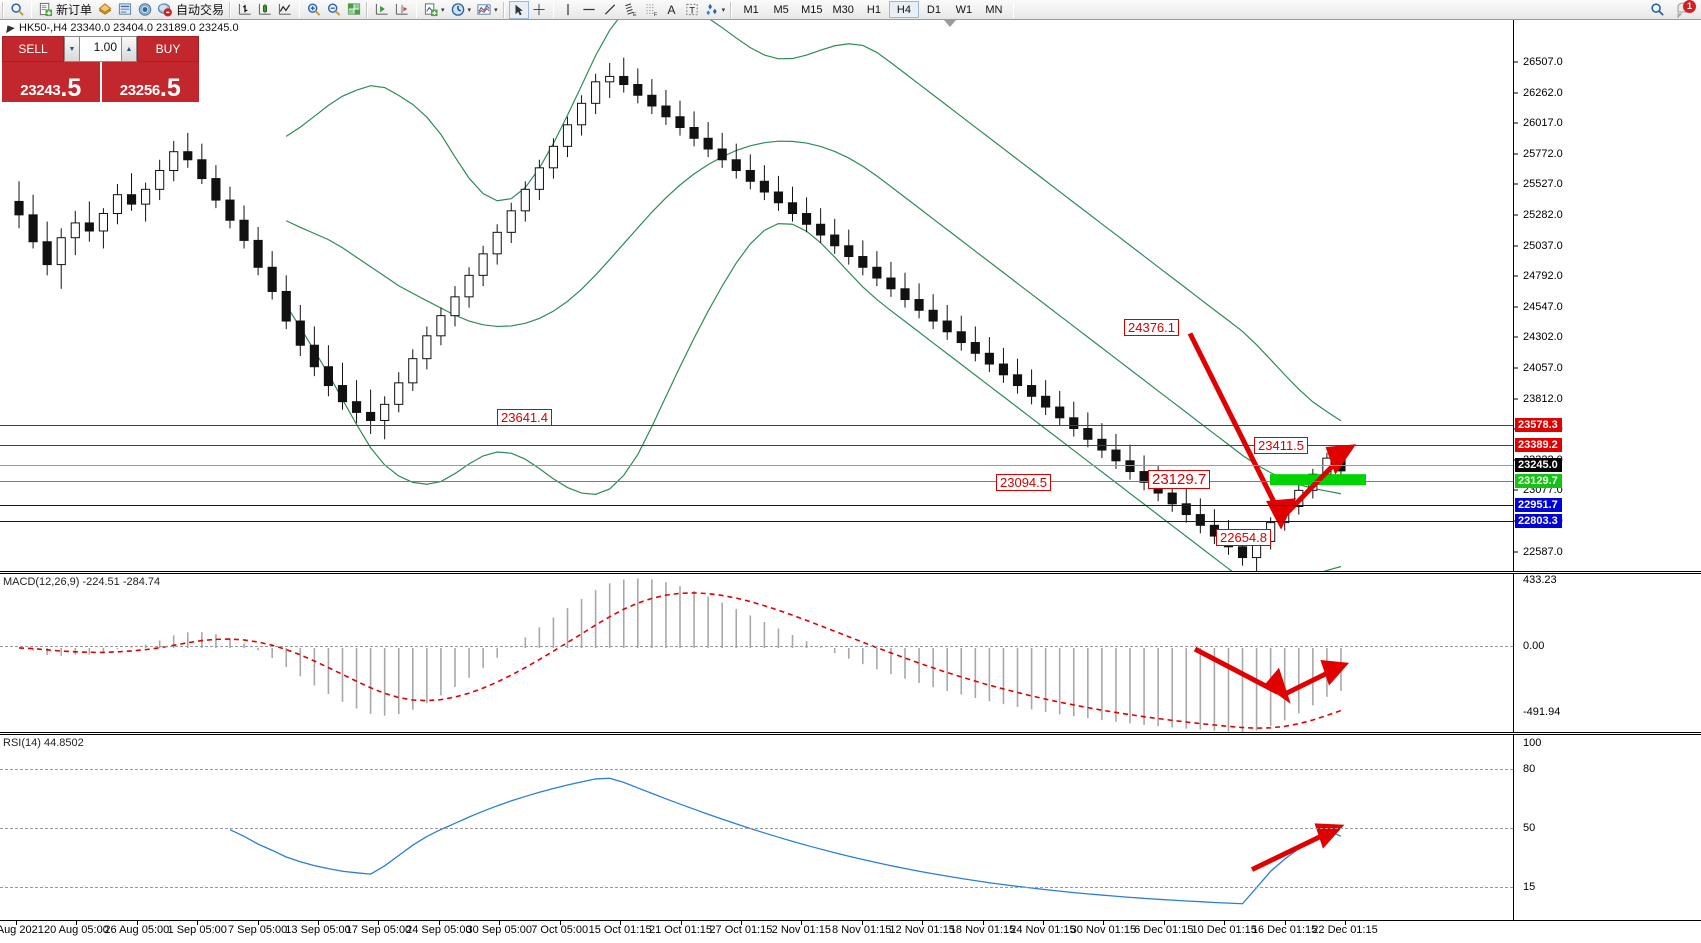  Describe the element at coordinates (680, 930) in the screenshot. I see `time-axis-tick-label: 21 Oct 01:15` at that location.